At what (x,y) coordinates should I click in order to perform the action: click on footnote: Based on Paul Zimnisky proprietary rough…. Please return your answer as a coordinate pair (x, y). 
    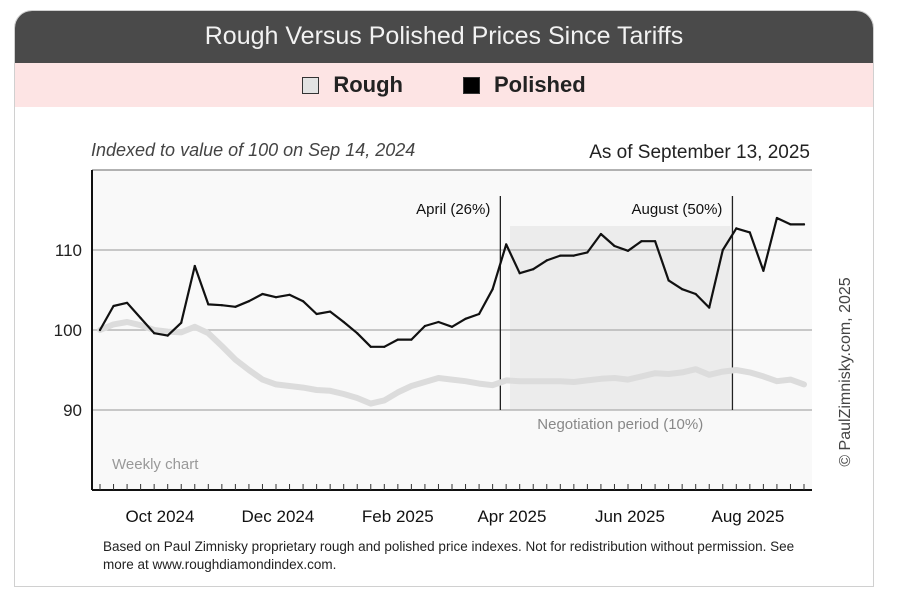
    Looking at the image, I should click on (449, 555).